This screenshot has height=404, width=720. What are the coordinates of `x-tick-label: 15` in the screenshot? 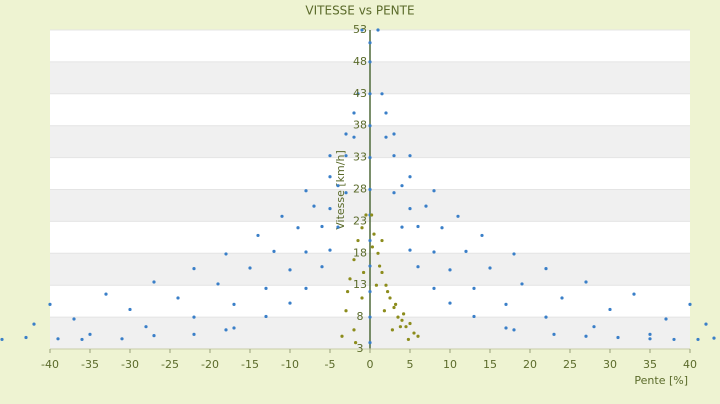 It's located at (490, 364).